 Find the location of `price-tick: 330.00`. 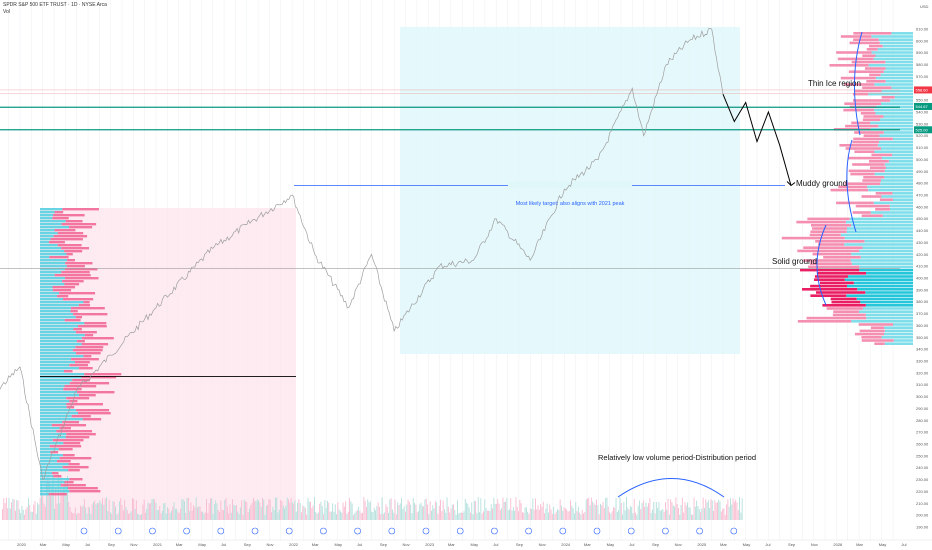

price-tick: 330.00 is located at coordinates (922, 361).